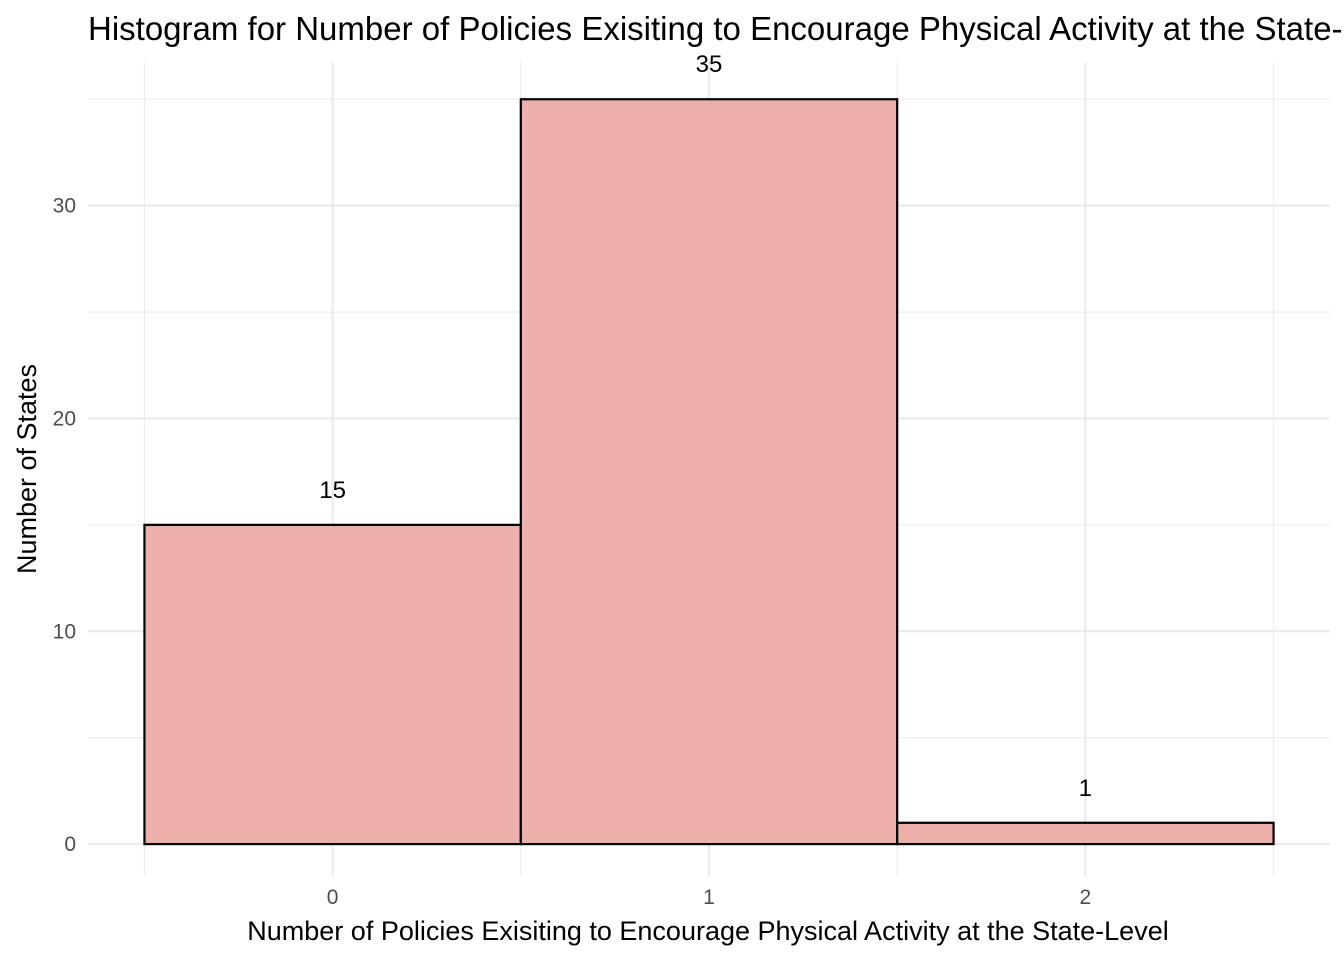 The height and width of the screenshot is (960, 1344). What do you see at coordinates (1085, 788) in the screenshot?
I see `bar-value-label: 1` at bounding box center [1085, 788].